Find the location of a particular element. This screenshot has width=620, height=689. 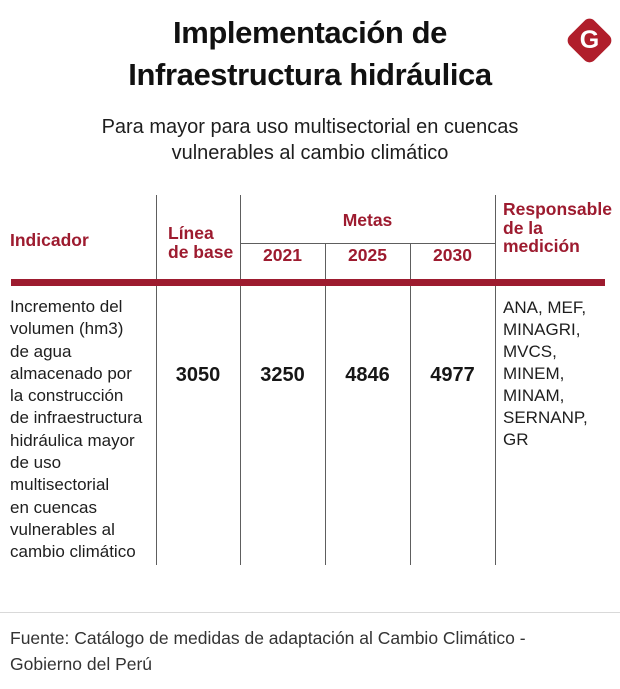

baseline-value-cell: 3050 is located at coordinates (198, 375).